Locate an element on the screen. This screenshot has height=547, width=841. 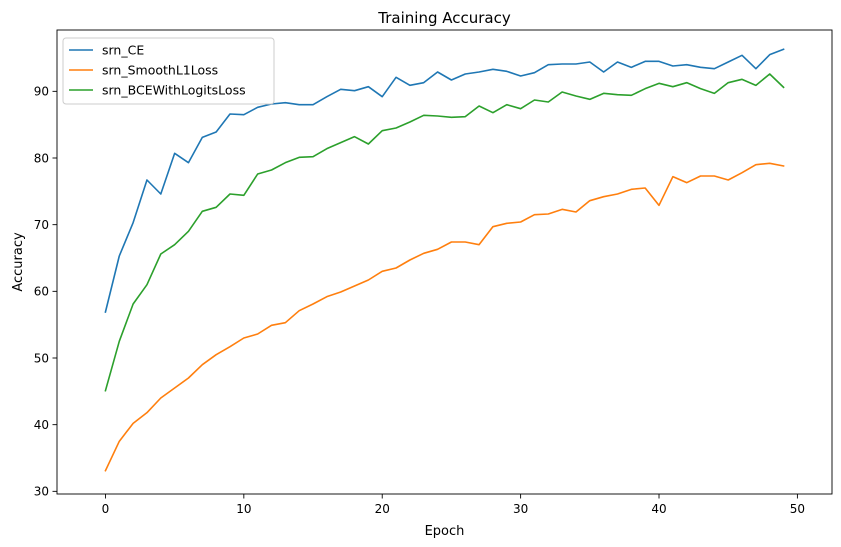
chart-title: Training Accuracy is located at coordinates (444, 18).